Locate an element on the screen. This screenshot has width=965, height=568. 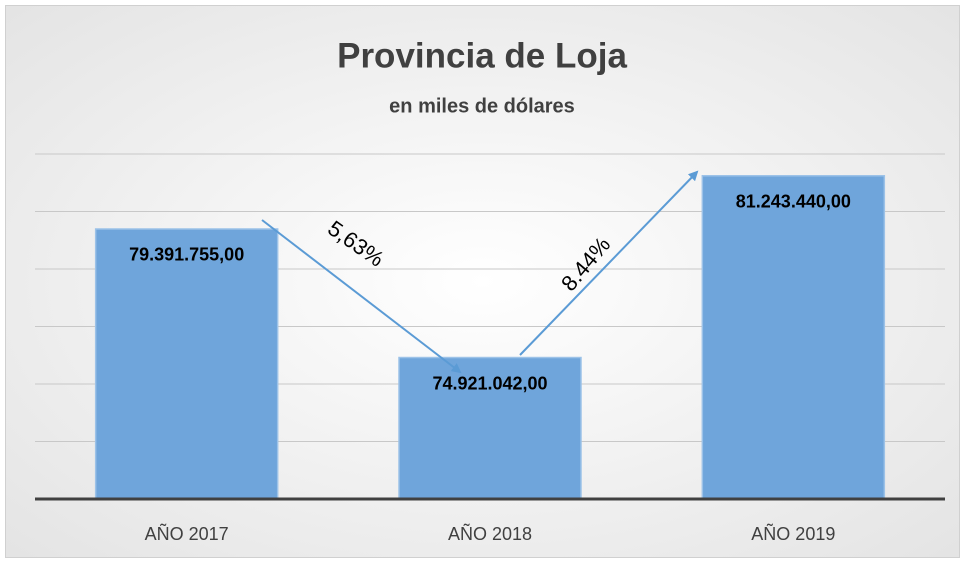
x-tick-label: AÑO 2018 is located at coordinates (490, 533).